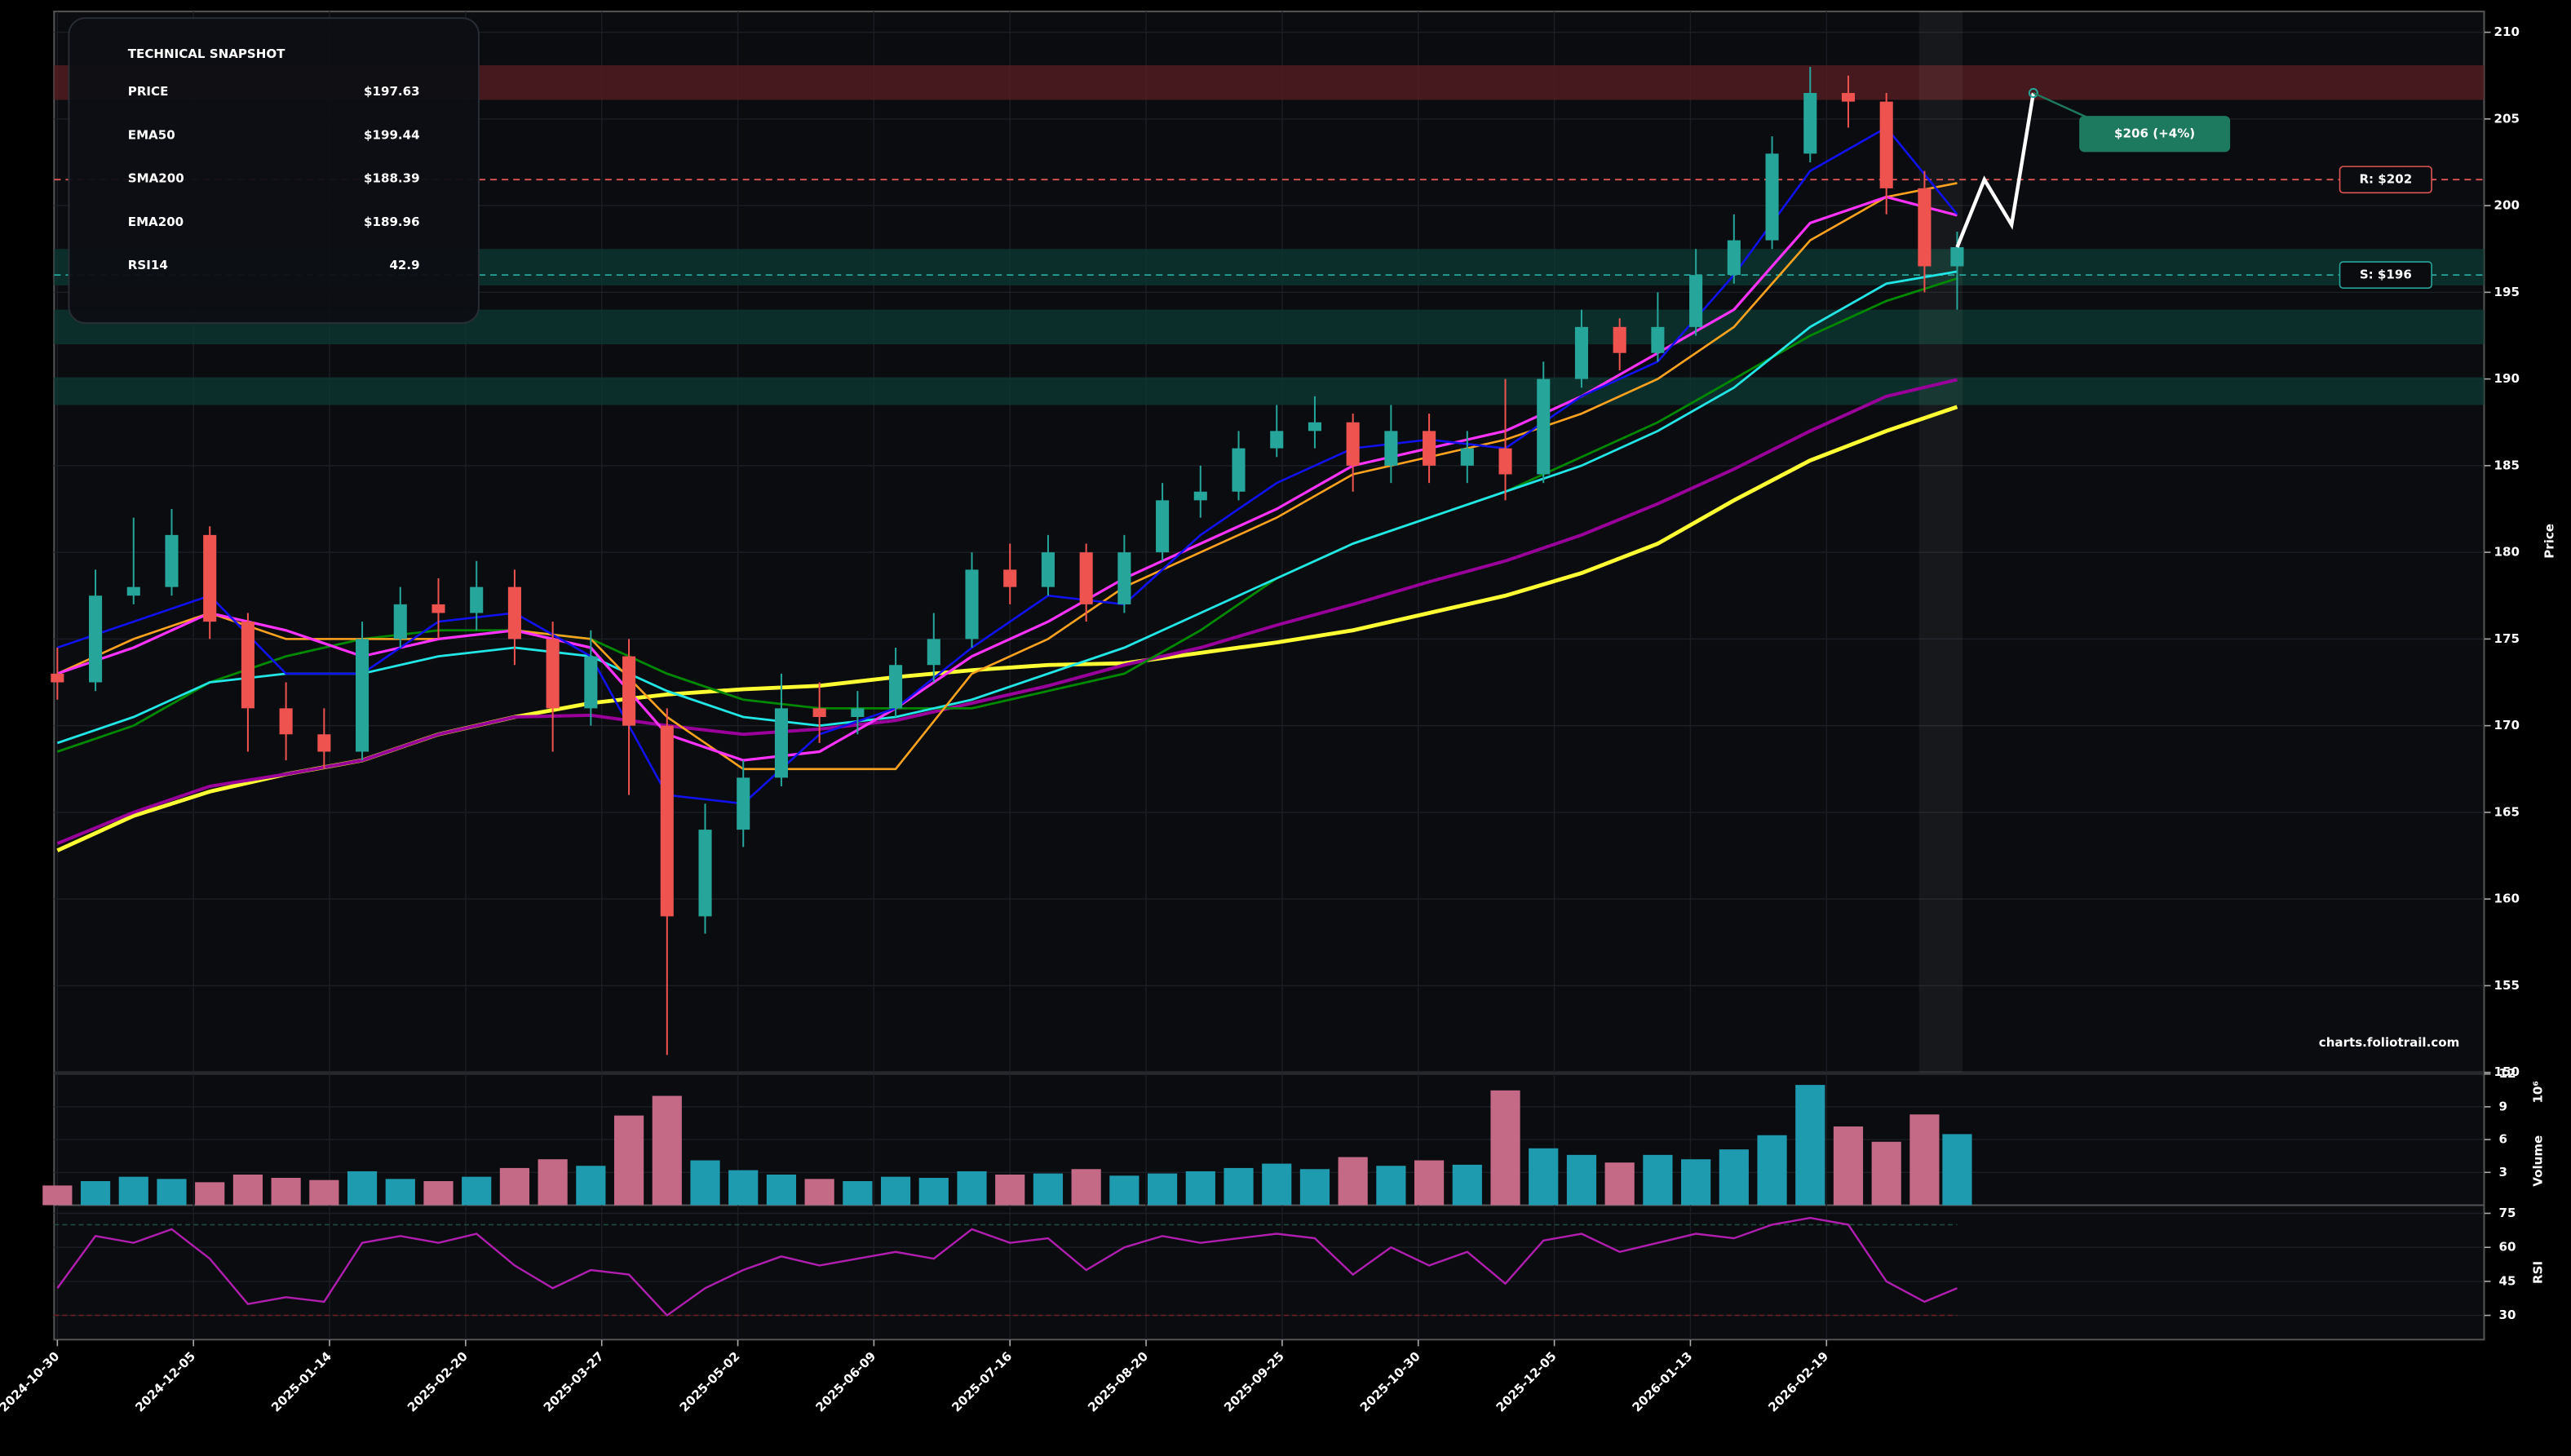  I want to click on y-tick-label: 160, so click(2507, 899).